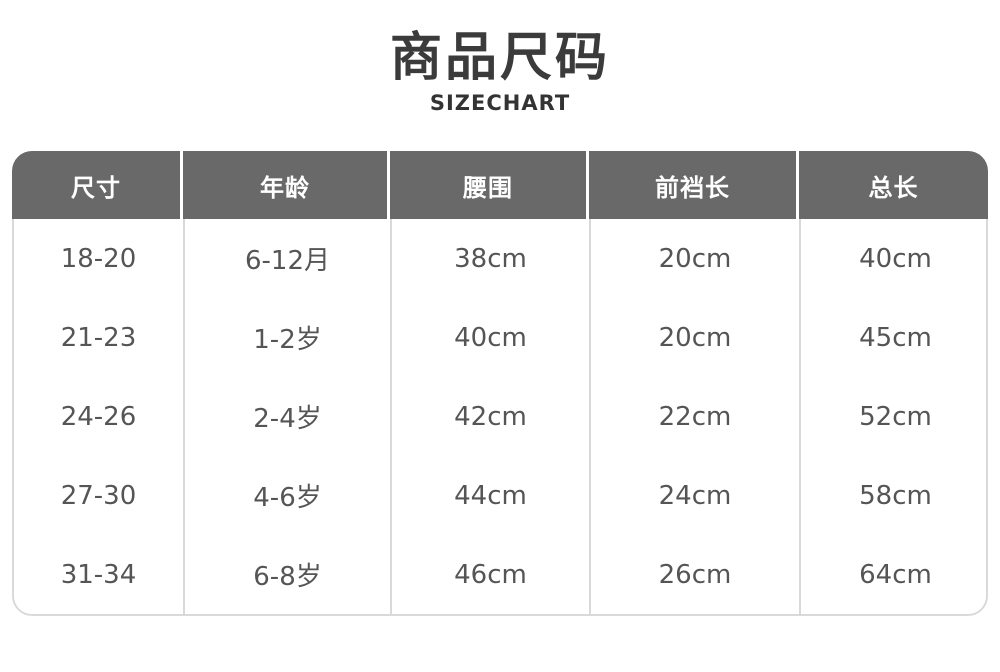 This screenshot has width=1000, height=672. What do you see at coordinates (500, 103) in the screenshot?
I see `page-subtitle: SIZECHART` at bounding box center [500, 103].